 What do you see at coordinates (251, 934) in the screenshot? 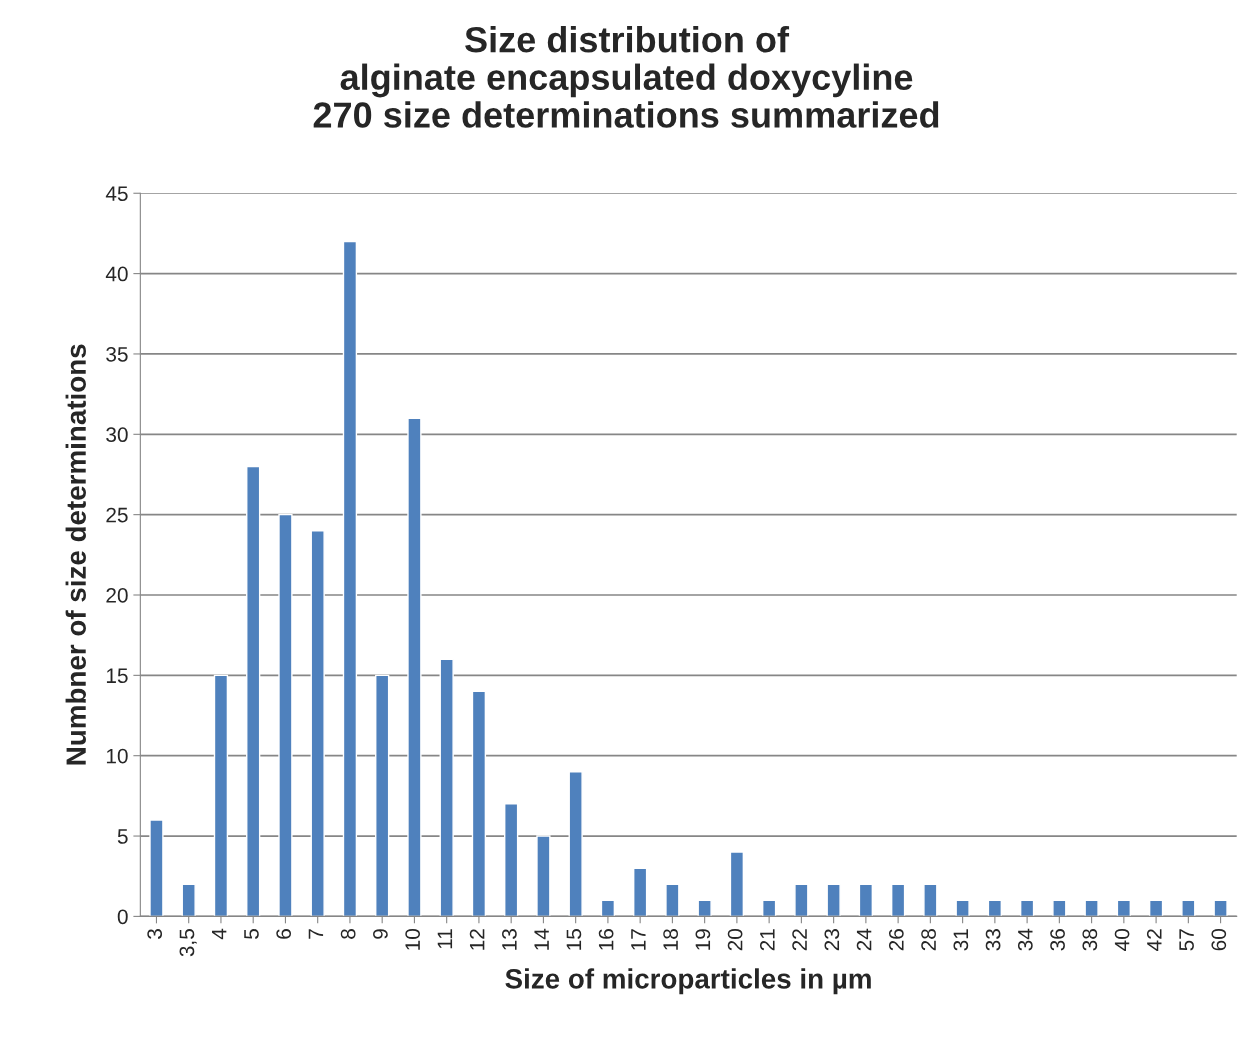
I see `x-tick-label: 5` at bounding box center [251, 934].